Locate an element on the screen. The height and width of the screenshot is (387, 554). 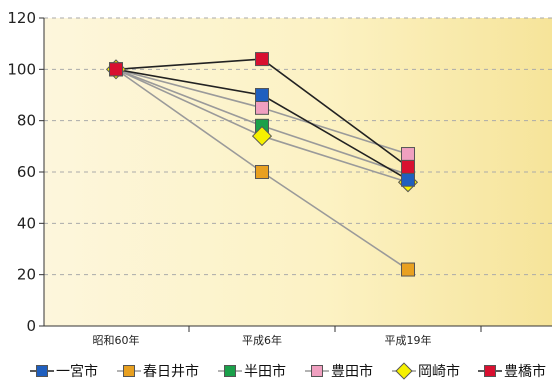
legend-label: 豊田市 is located at coordinates (352, 371).